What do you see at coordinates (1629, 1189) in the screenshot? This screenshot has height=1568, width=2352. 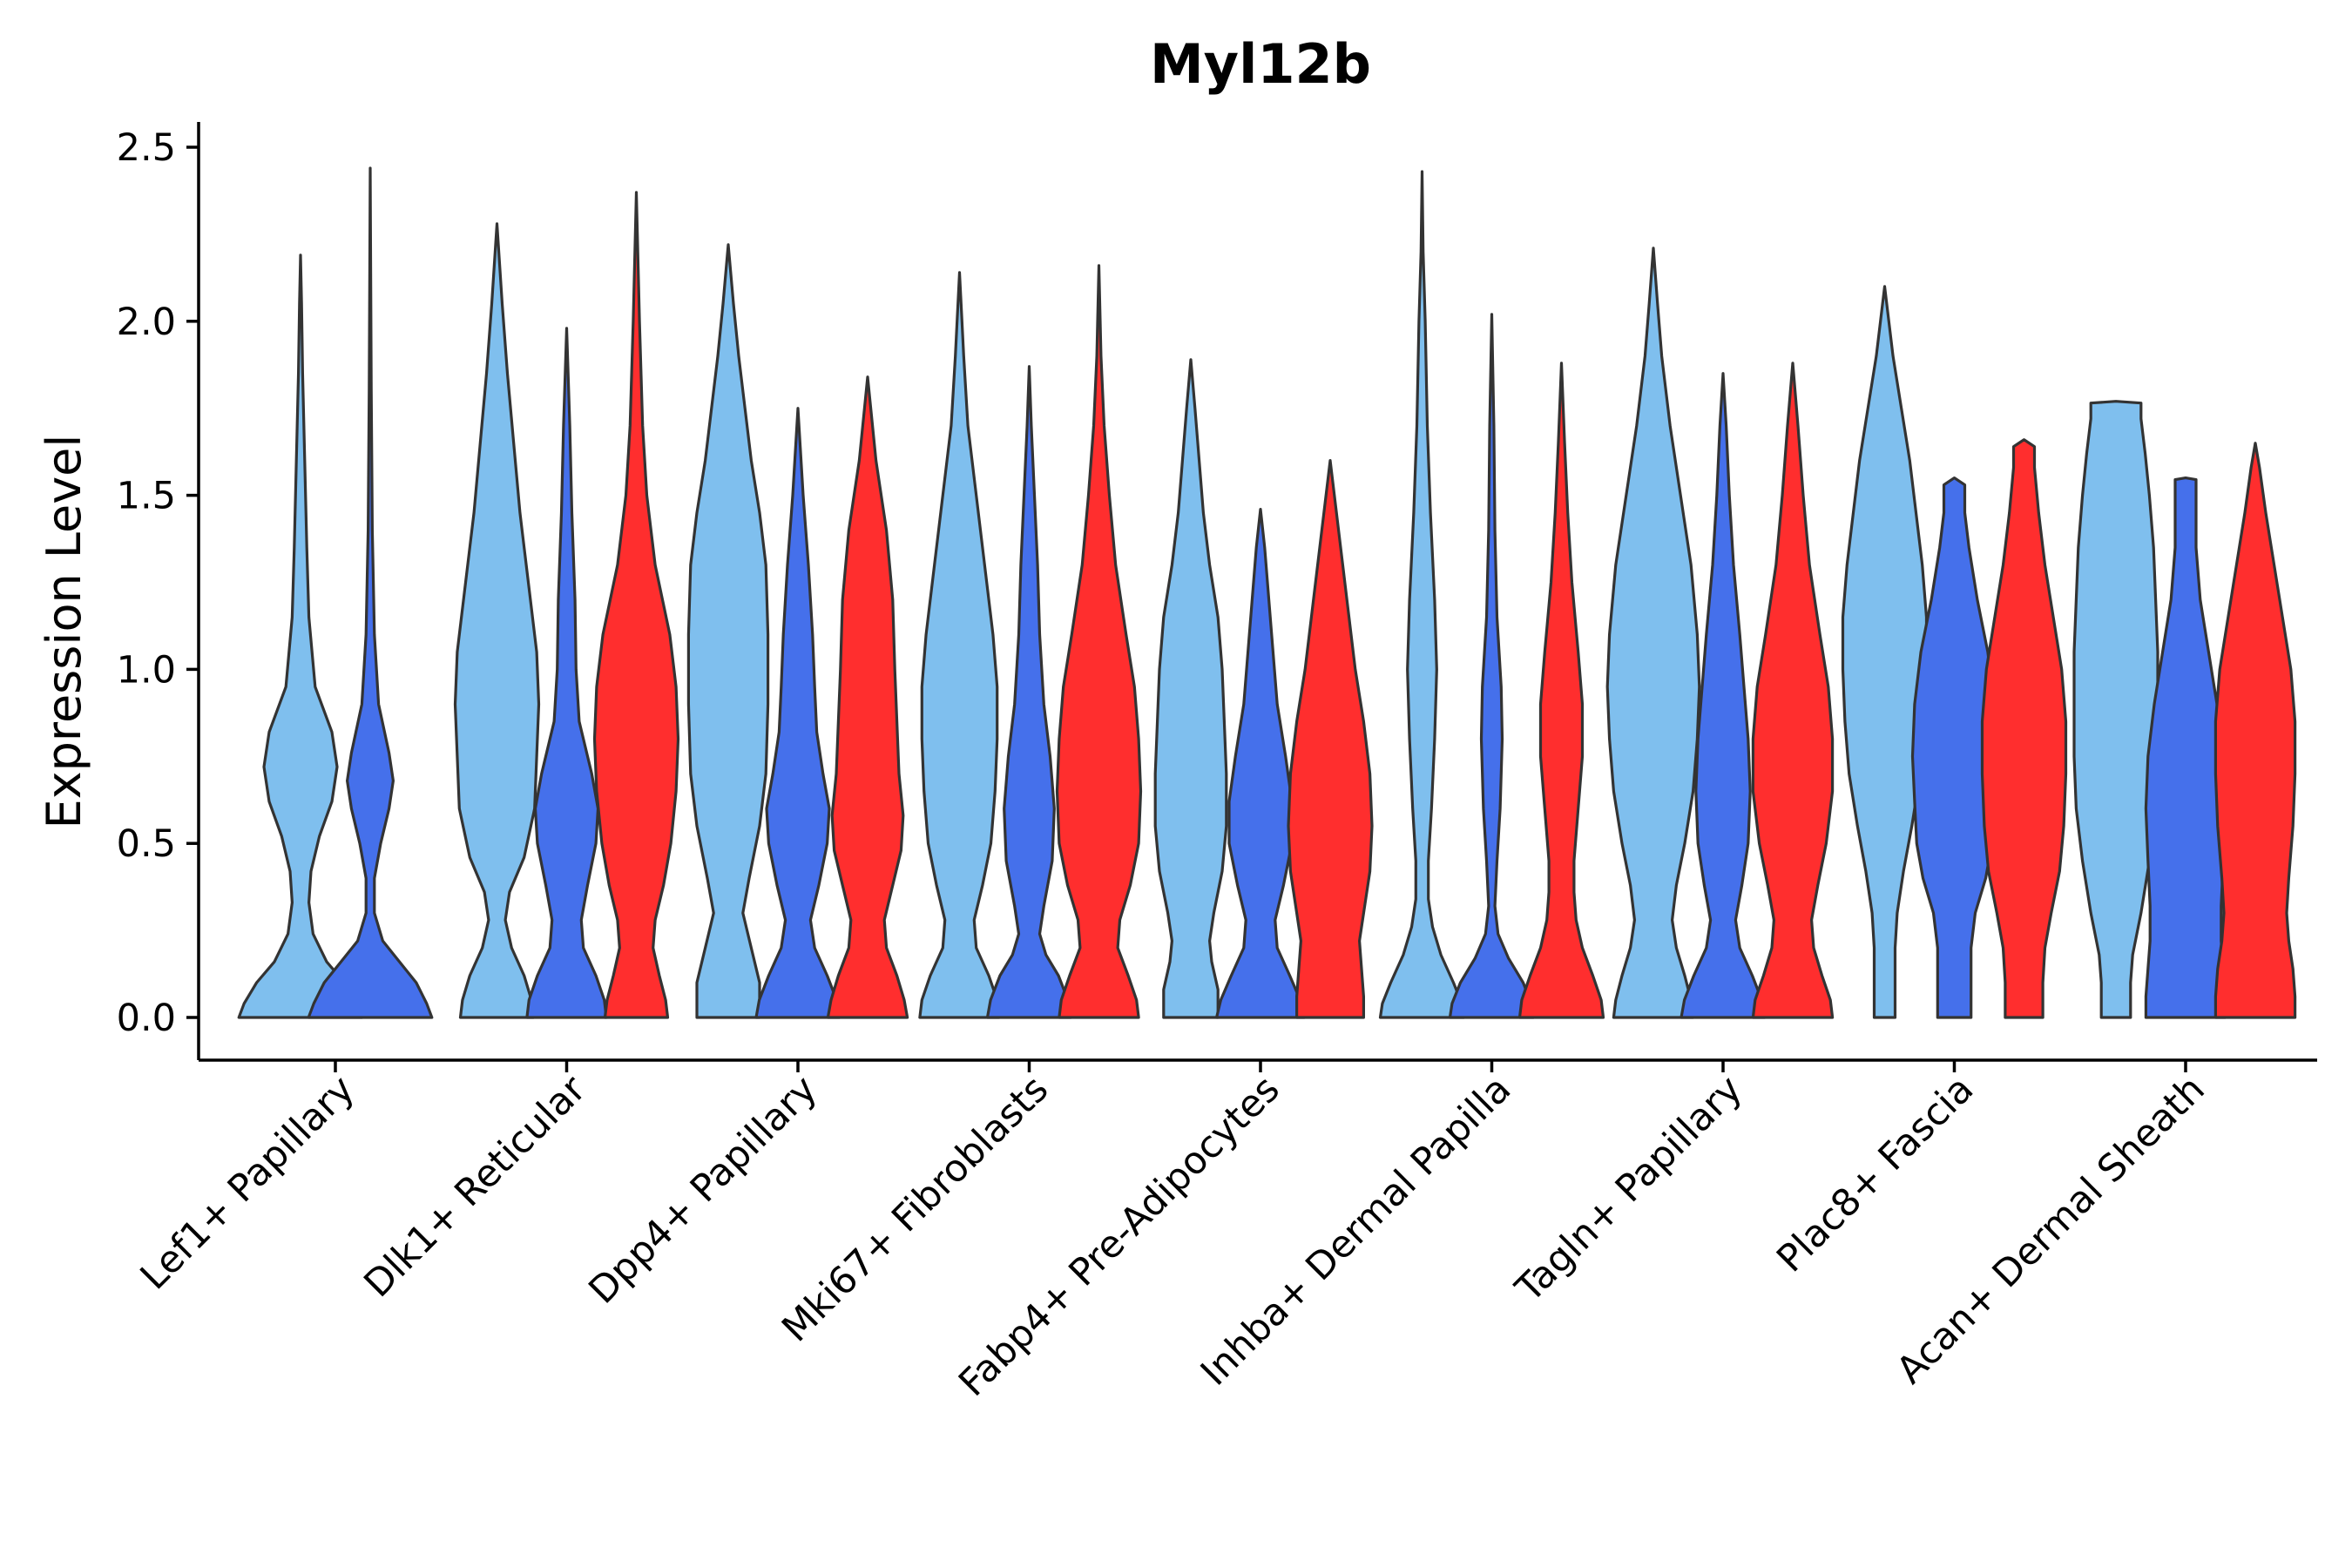 I see `x-category-label: Tagln+ Papillary` at bounding box center [1629, 1189].